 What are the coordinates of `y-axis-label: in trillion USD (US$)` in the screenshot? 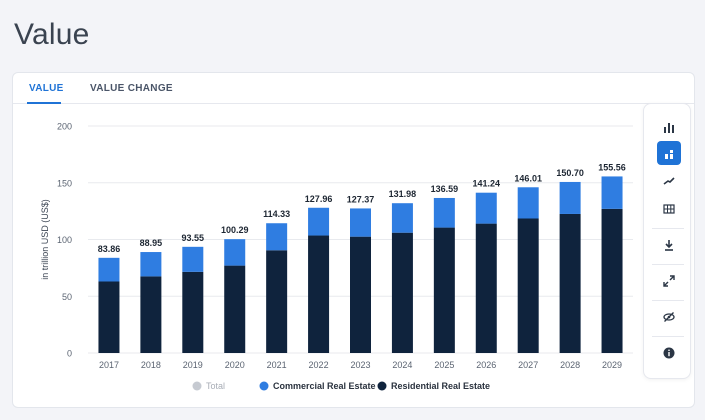 It's located at (45, 239).